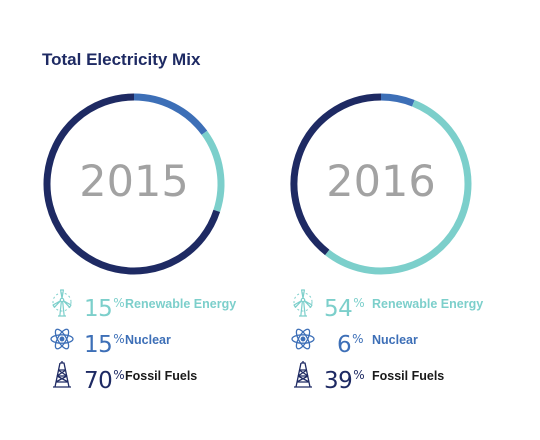 This screenshot has width=540, height=440. I want to click on percent-value: 70%, so click(104, 381).